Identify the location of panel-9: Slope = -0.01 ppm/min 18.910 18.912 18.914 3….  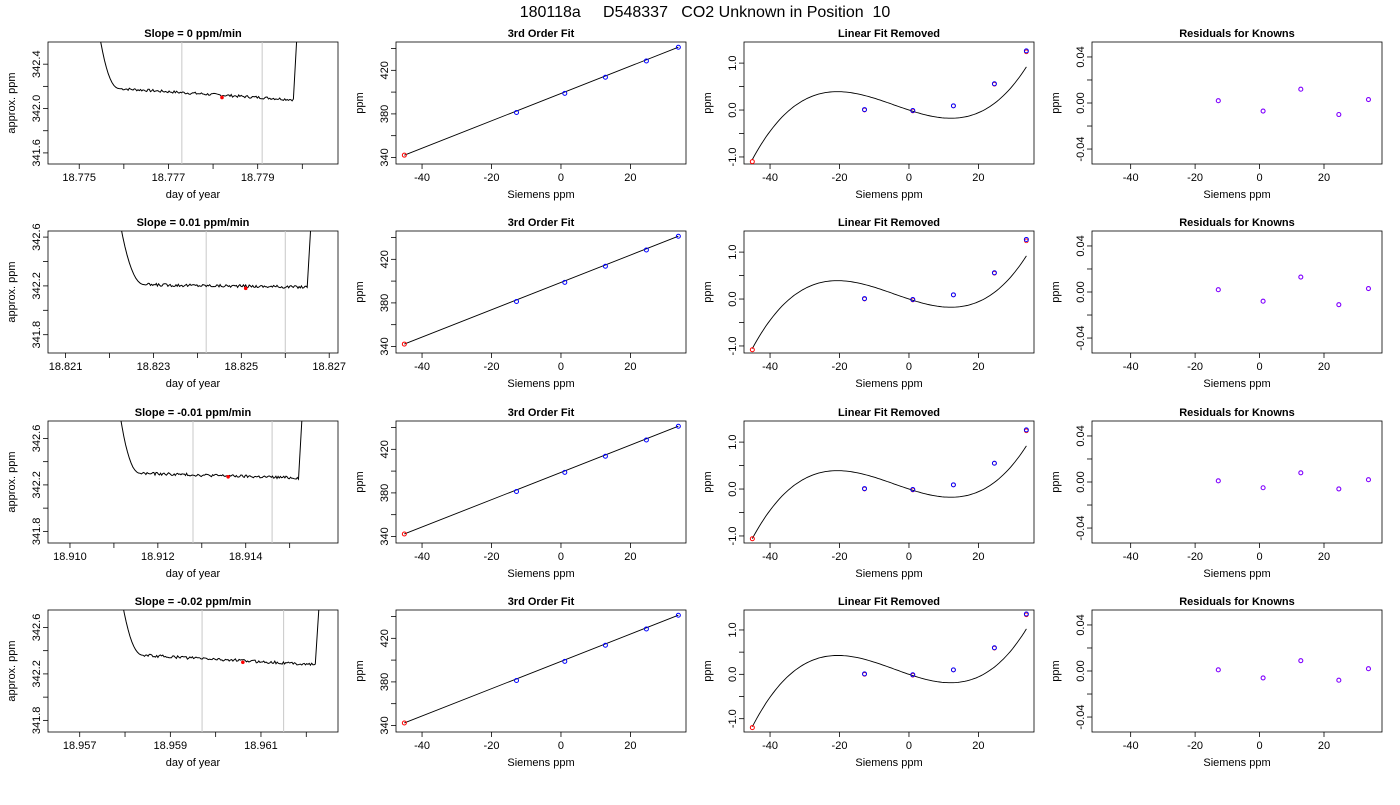
(172, 493).